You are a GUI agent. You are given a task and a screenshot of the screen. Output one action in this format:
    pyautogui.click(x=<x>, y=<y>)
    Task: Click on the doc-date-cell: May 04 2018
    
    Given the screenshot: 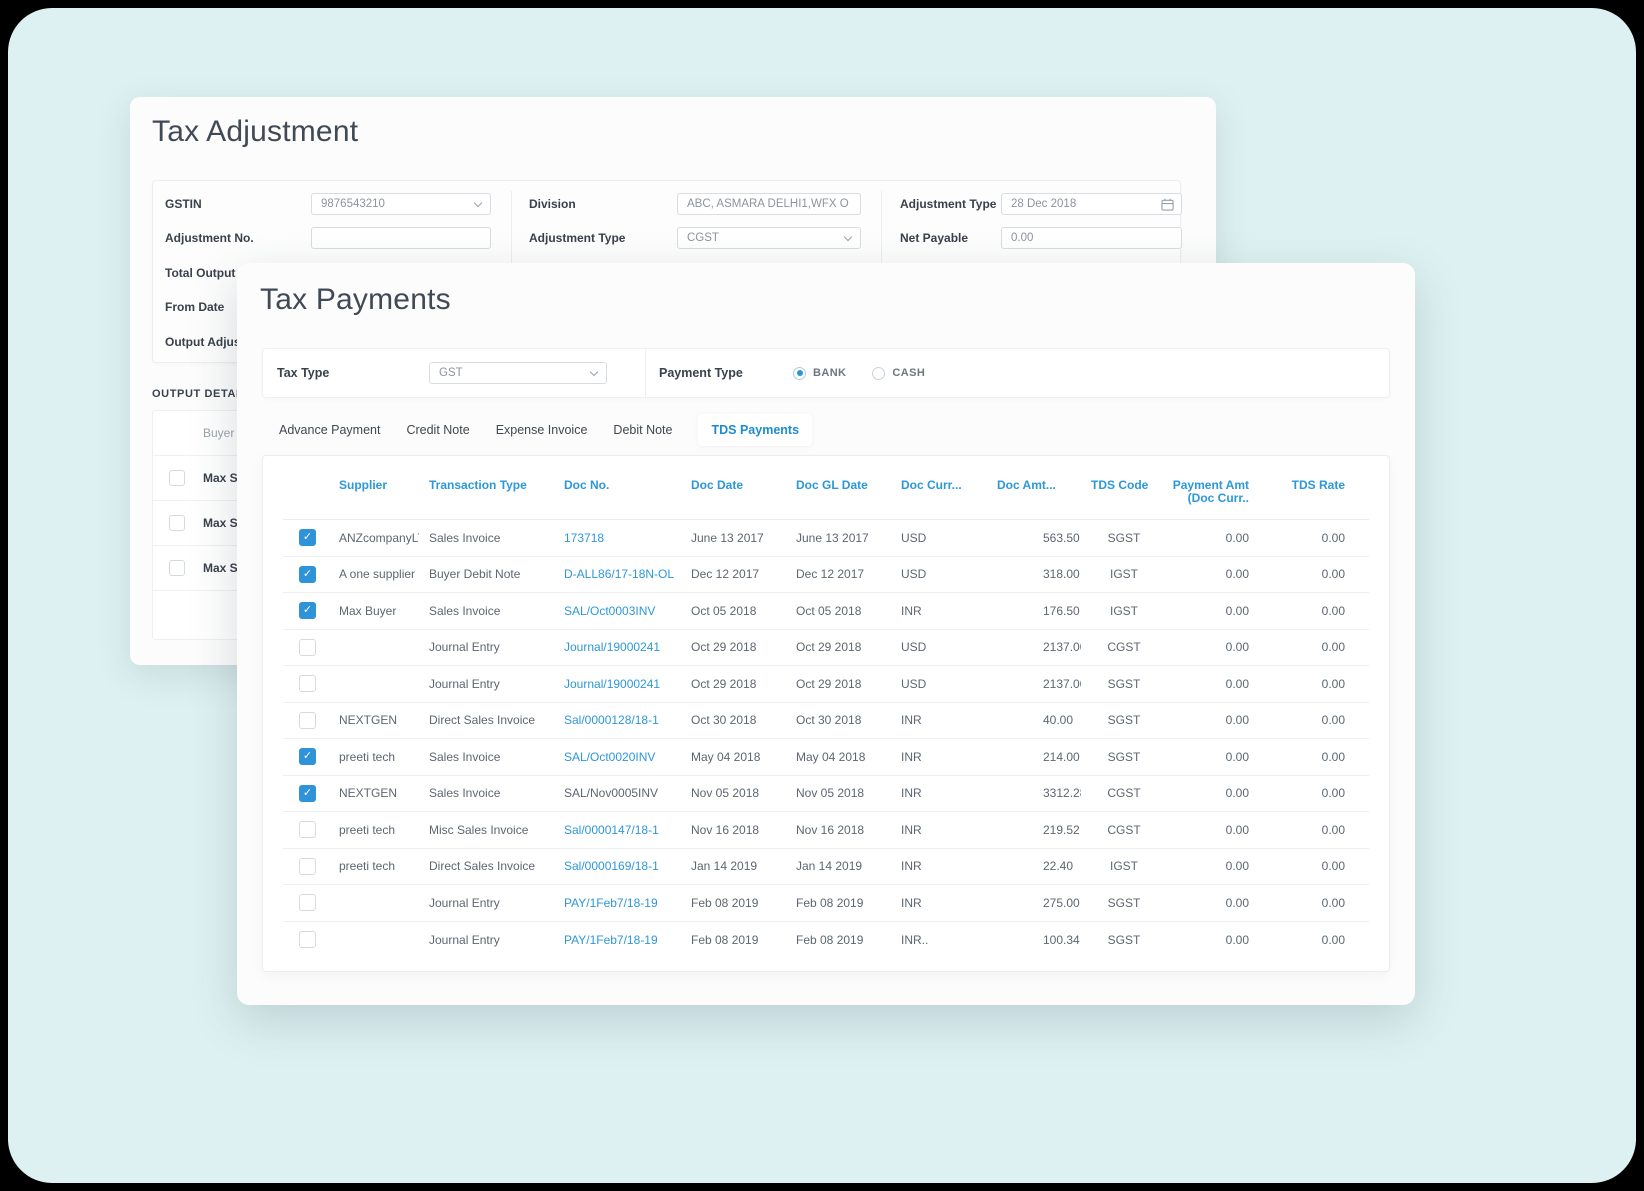 What is the action you would take?
    pyautogui.click(x=726, y=756)
    